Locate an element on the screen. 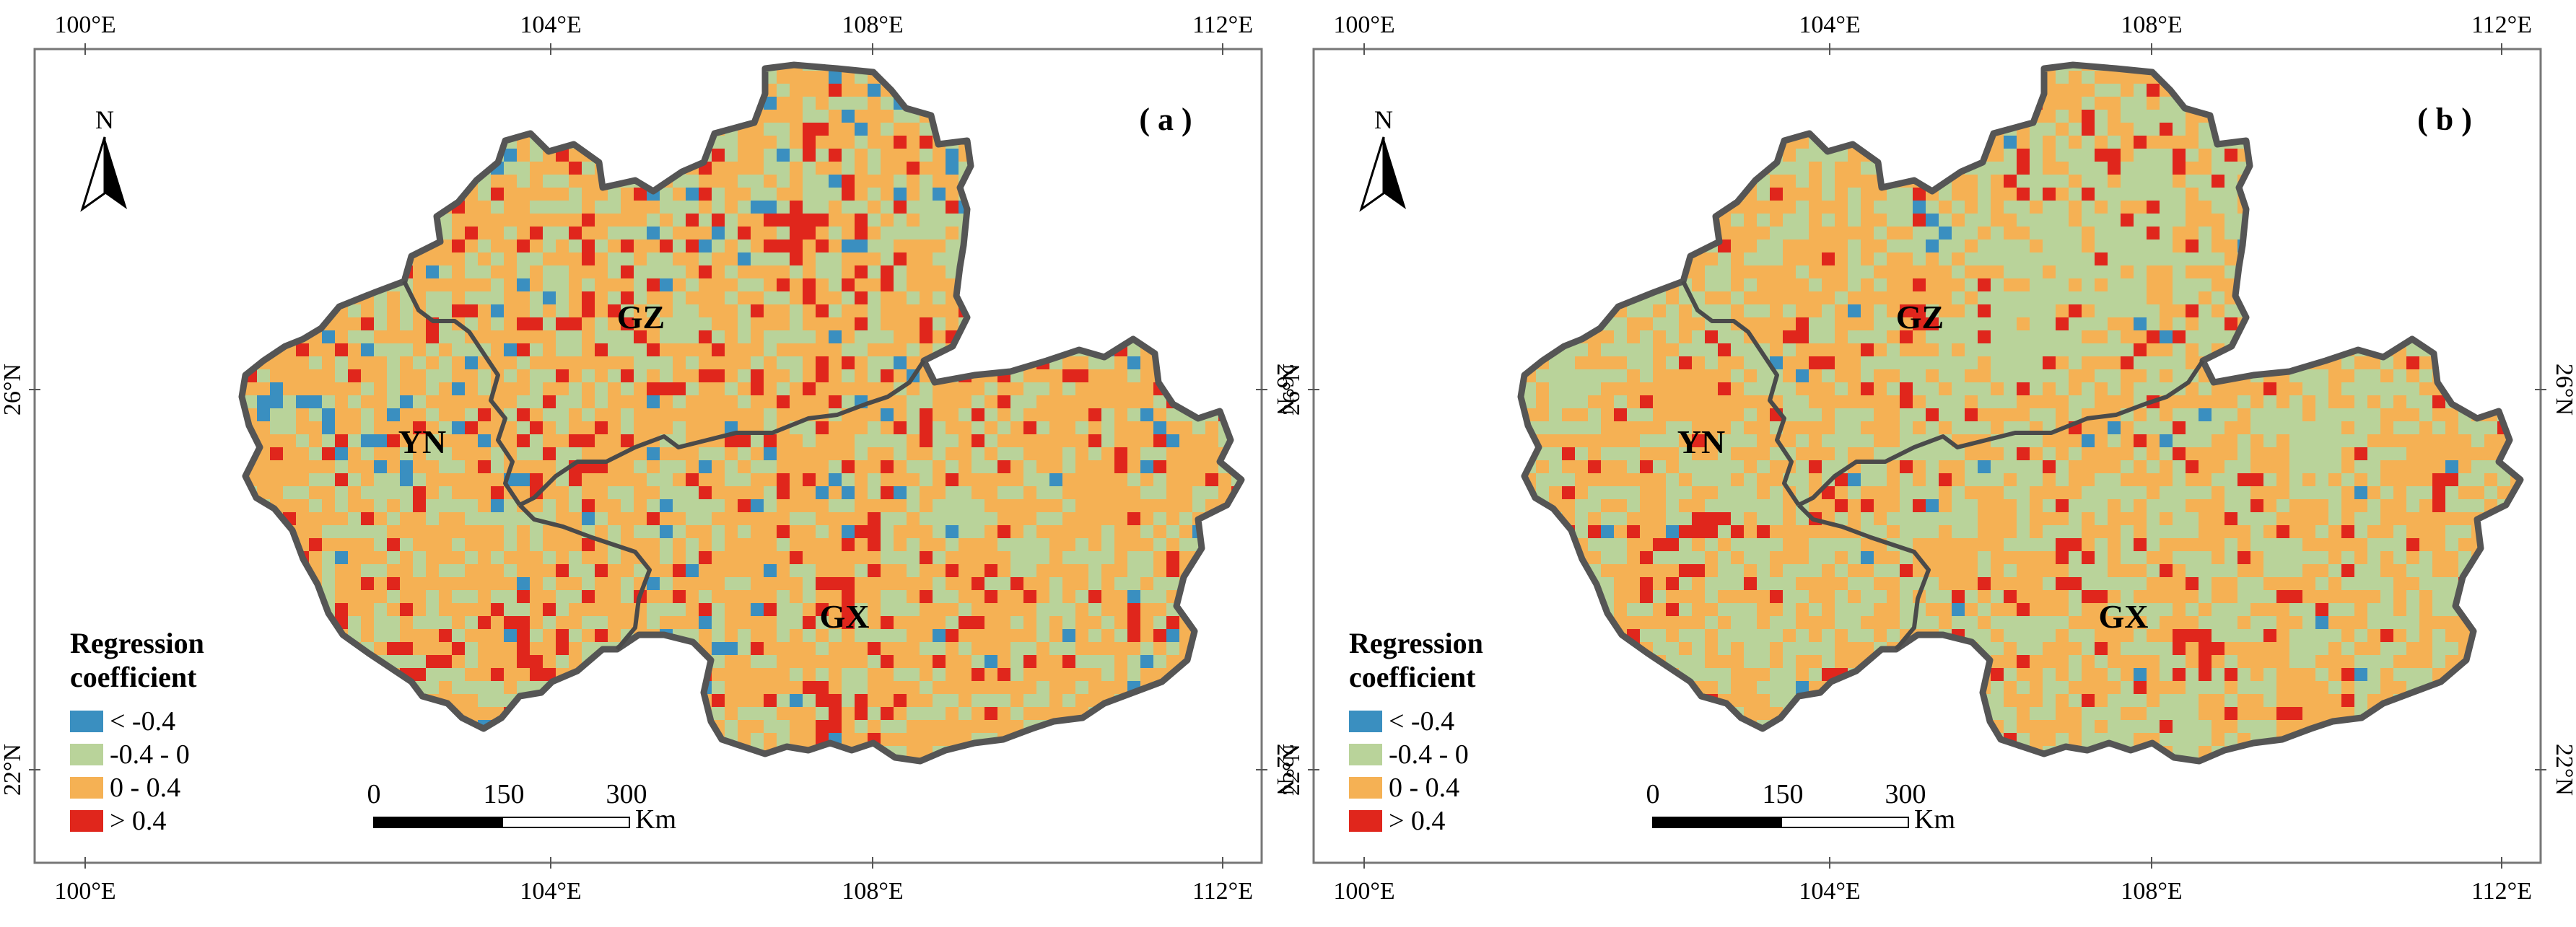  lon-tick-bottom-108: 108°E is located at coordinates (872, 892).